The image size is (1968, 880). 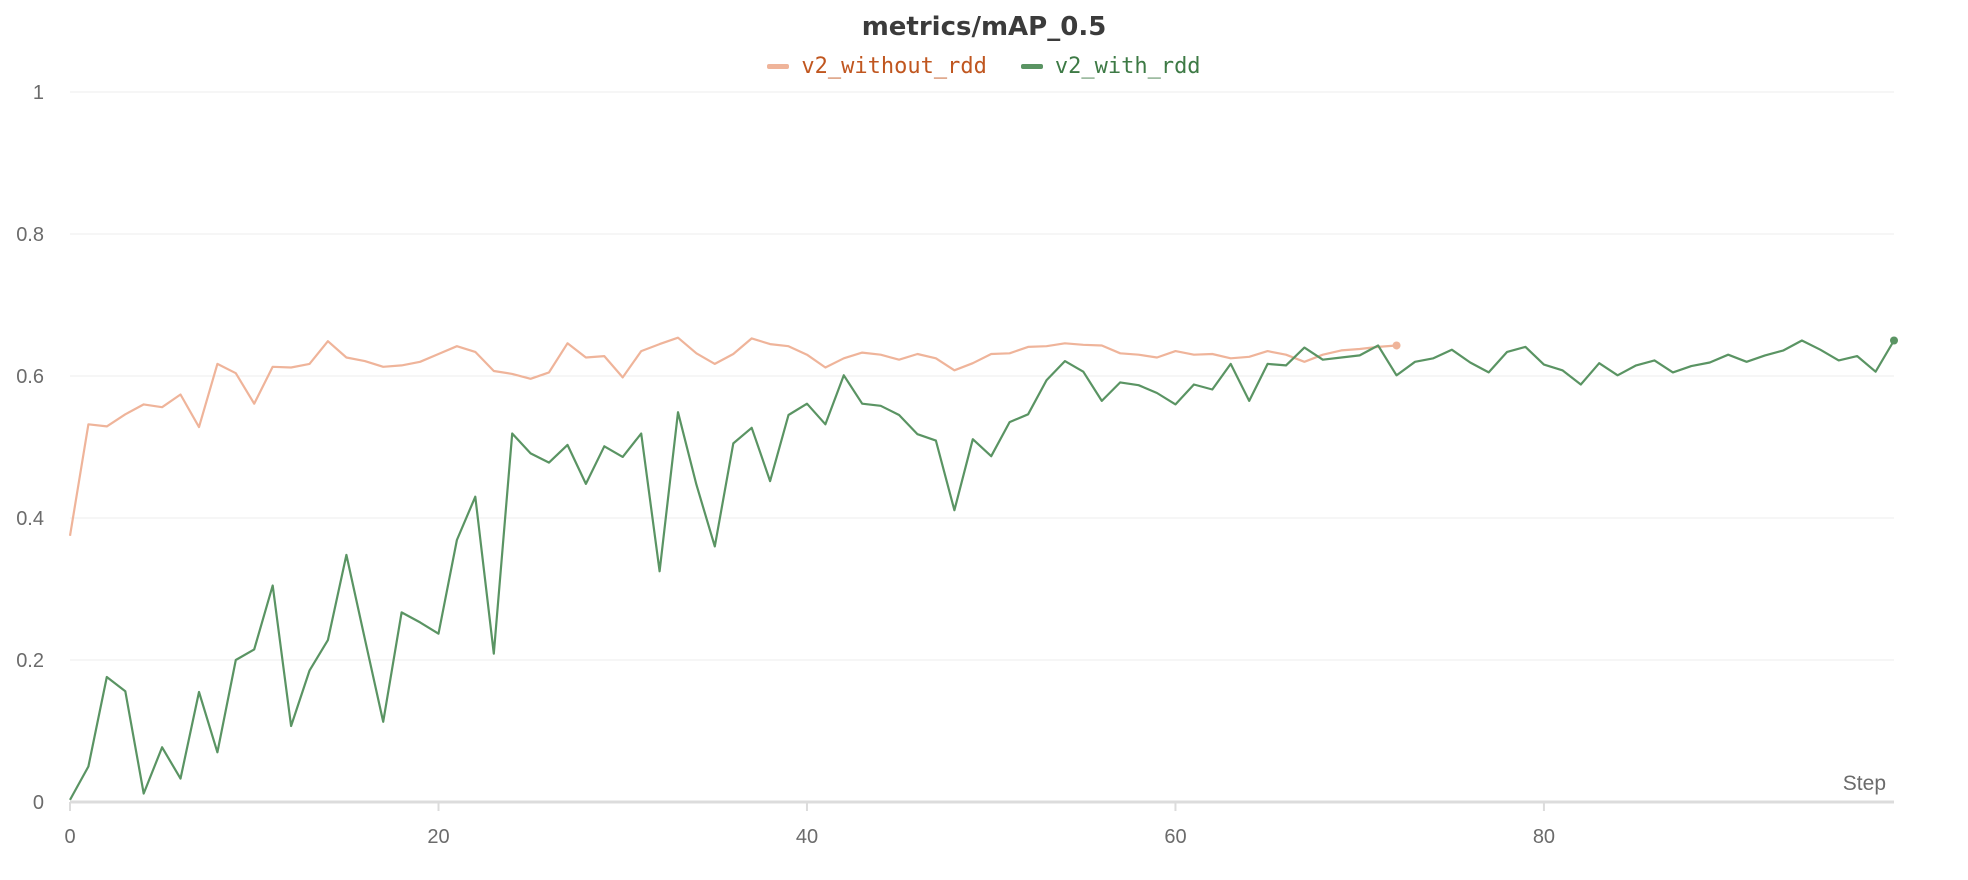 I want to click on y-tick-label: 0, so click(x=38, y=803).